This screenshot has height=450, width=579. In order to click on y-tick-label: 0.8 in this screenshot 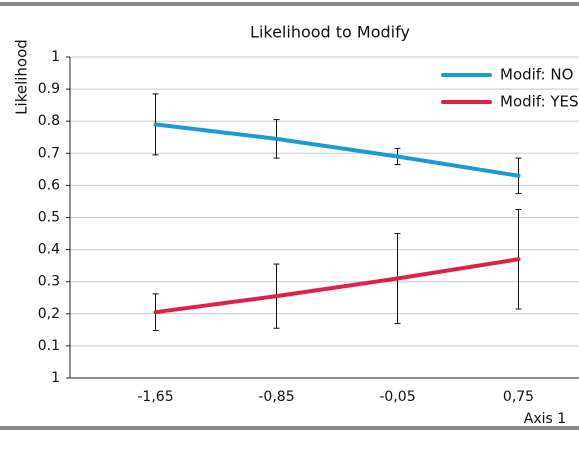, I will do `click(49, 121)`.